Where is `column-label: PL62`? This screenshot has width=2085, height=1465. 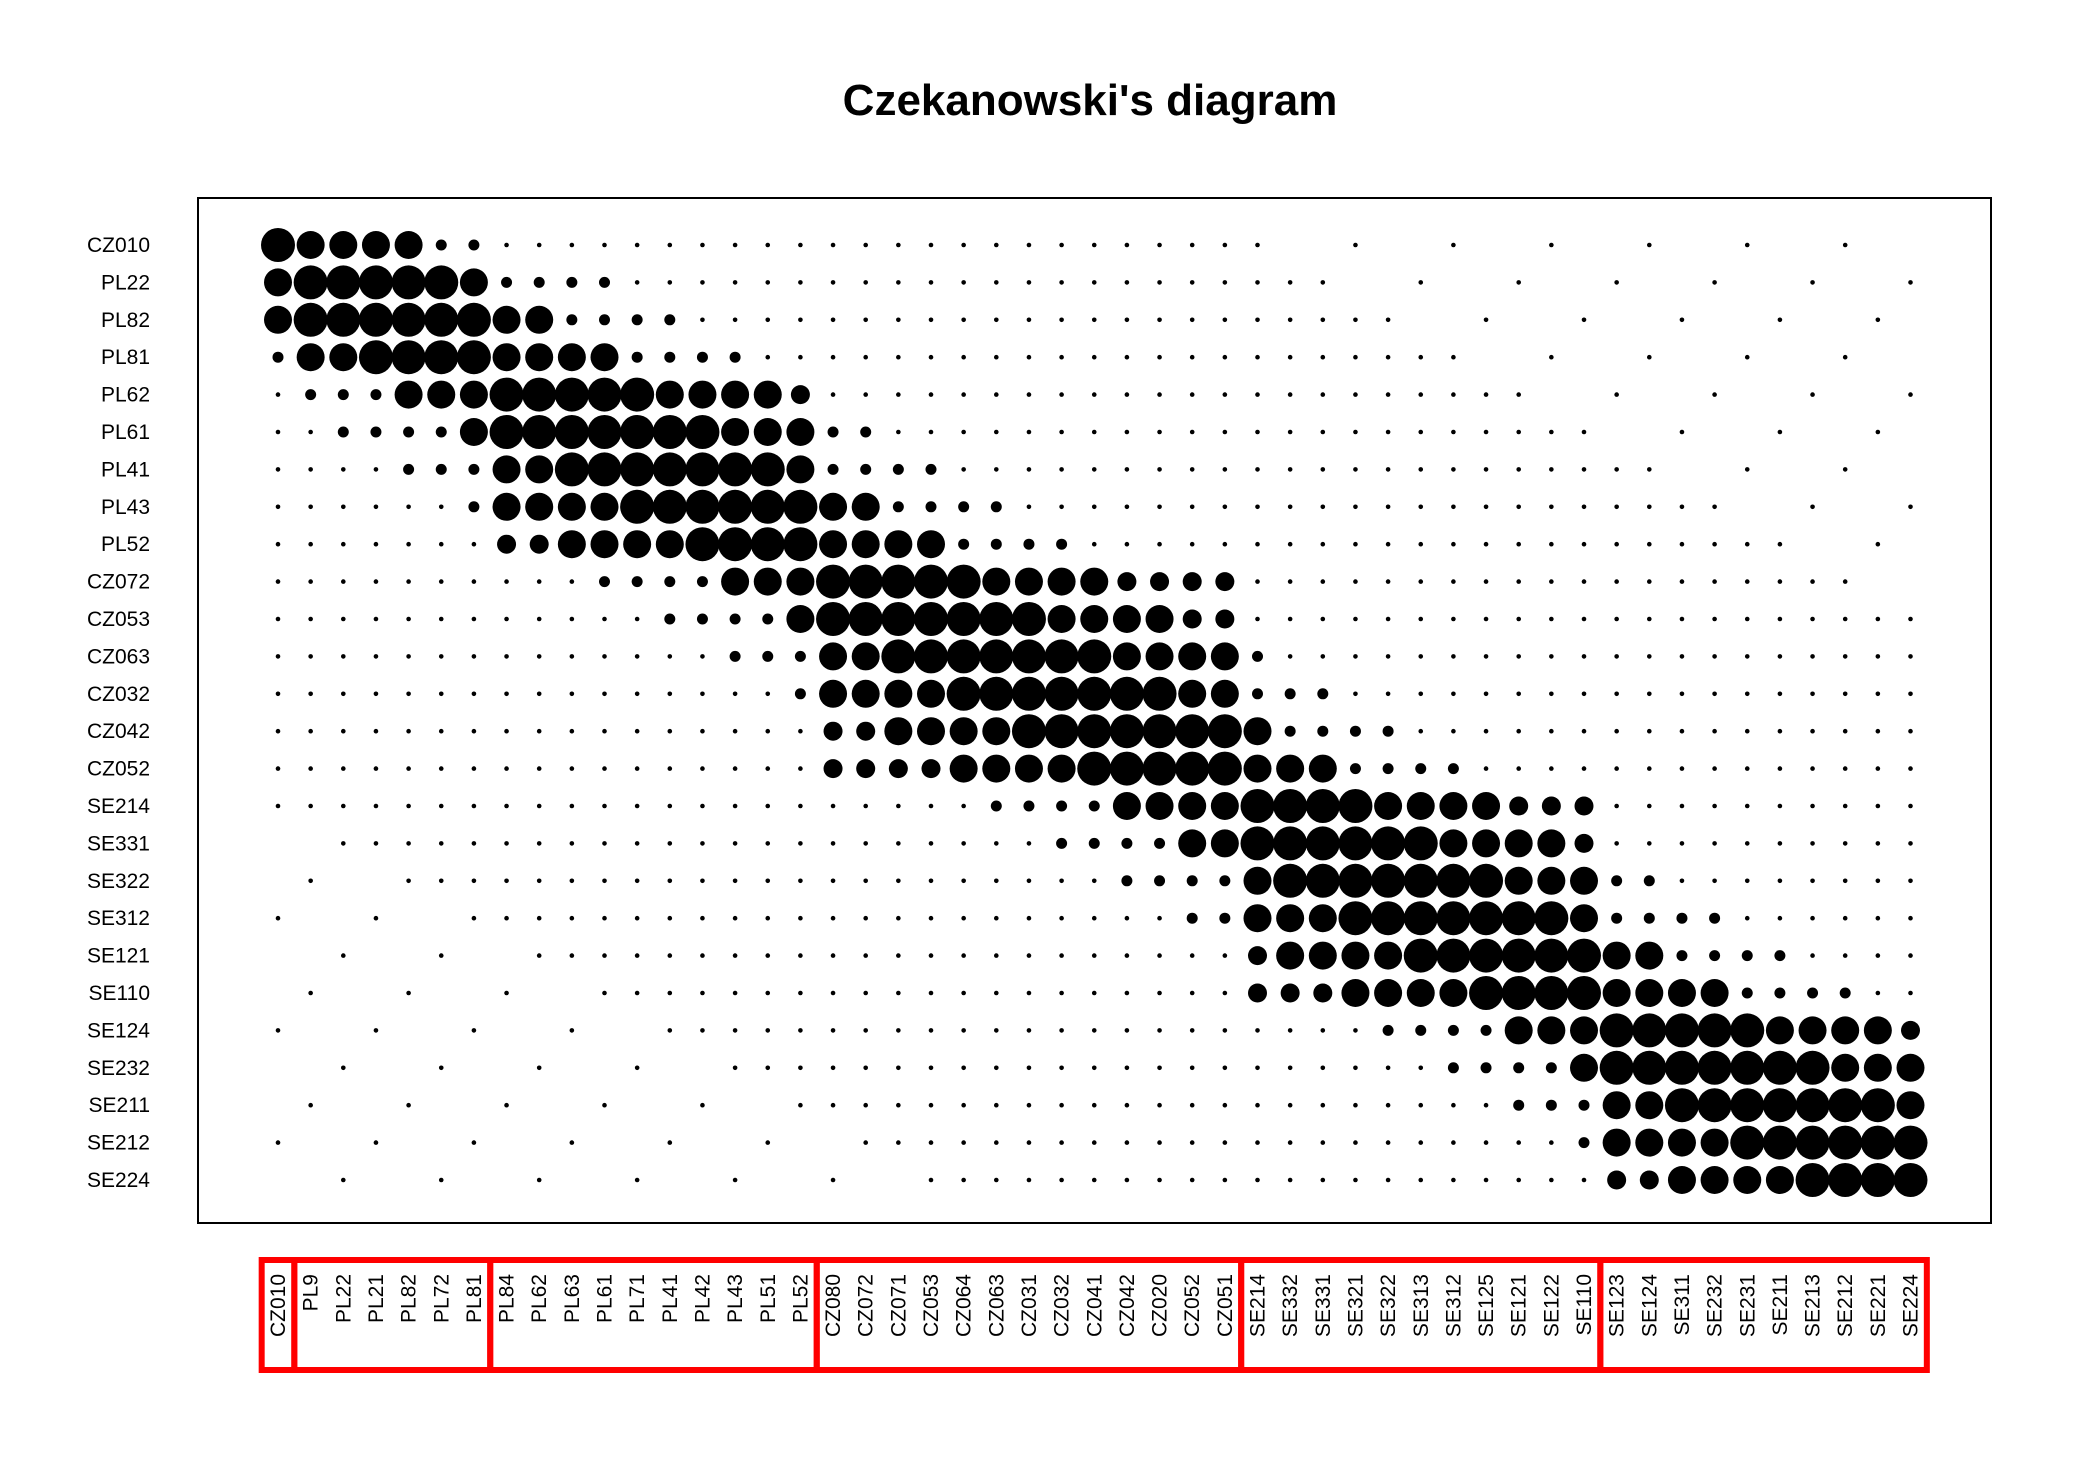
column-label: PL62 is located at coordinates (539, 1298).